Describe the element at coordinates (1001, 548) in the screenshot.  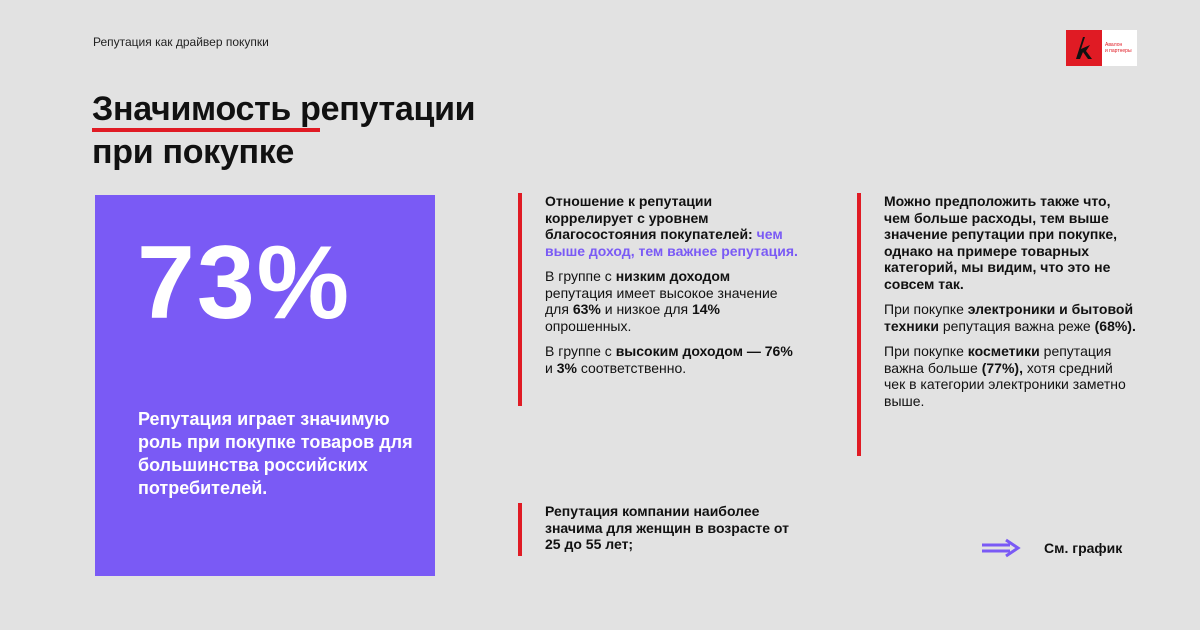
I see `arrow-right-icon` at that location.